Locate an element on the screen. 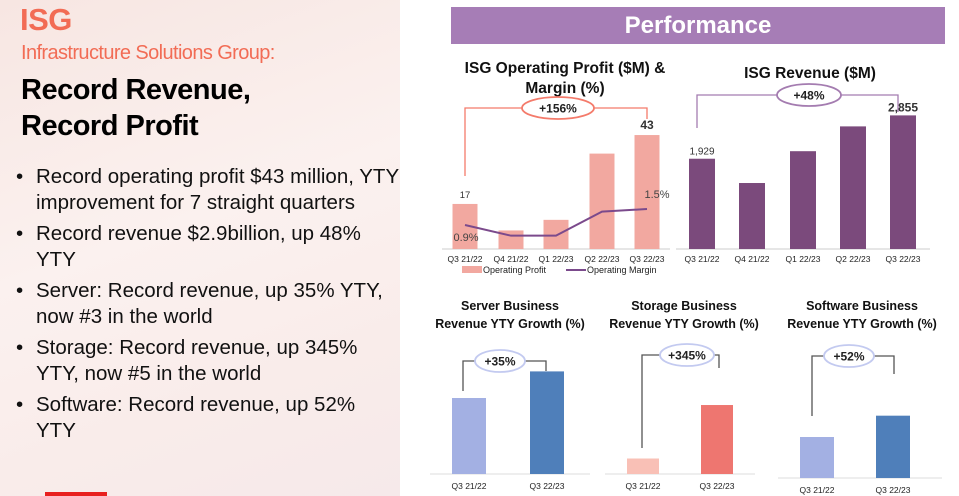 This screenshot has height=496, width=959. headline: Record Revenue, Record Profit is located at coordinates (136, 108).